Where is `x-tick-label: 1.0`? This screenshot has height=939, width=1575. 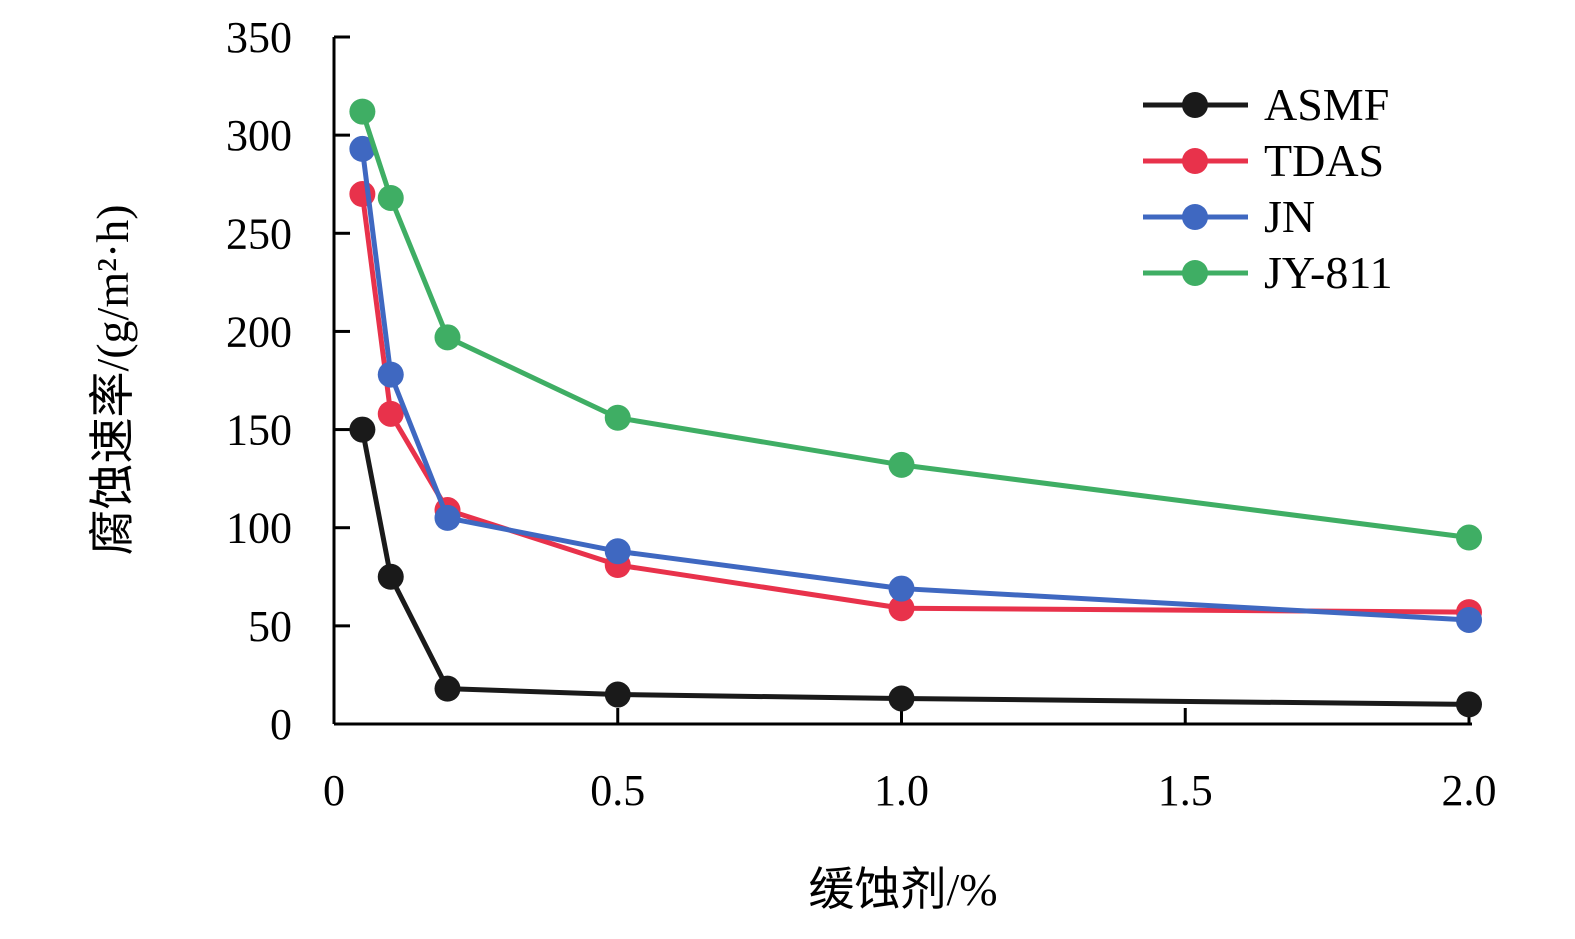 x-tick-label: 1.0 is located at coordinates (901, 790).